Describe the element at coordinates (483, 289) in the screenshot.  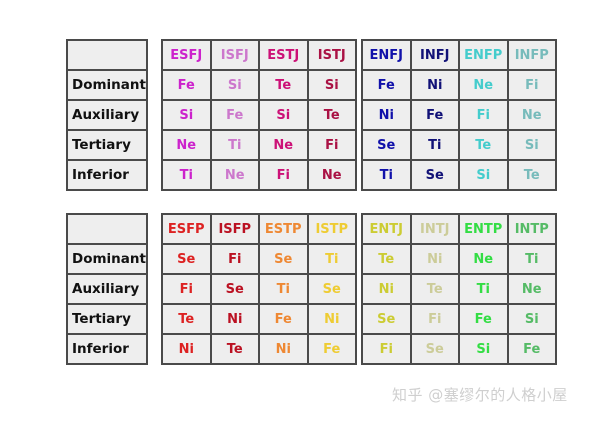
I see `function-cell-entp-auxiliary: Ti` at that location.